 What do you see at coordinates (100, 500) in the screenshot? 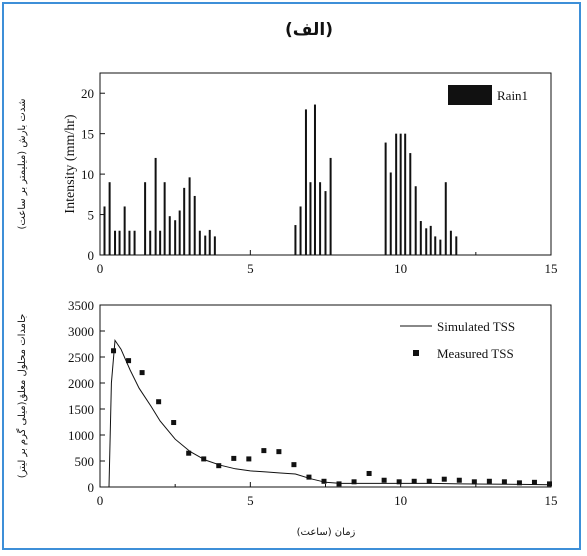
I see `tss-xtick-label: 0` at bounding box center [100, 500].